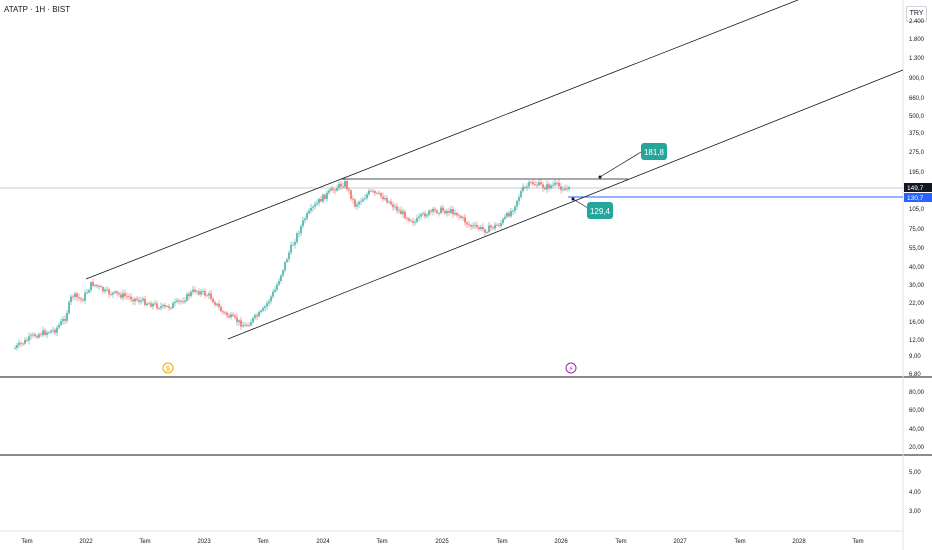 This screenshot has width=932, height=550. I want to click on price-tick: 75,00, so click(917, 230).